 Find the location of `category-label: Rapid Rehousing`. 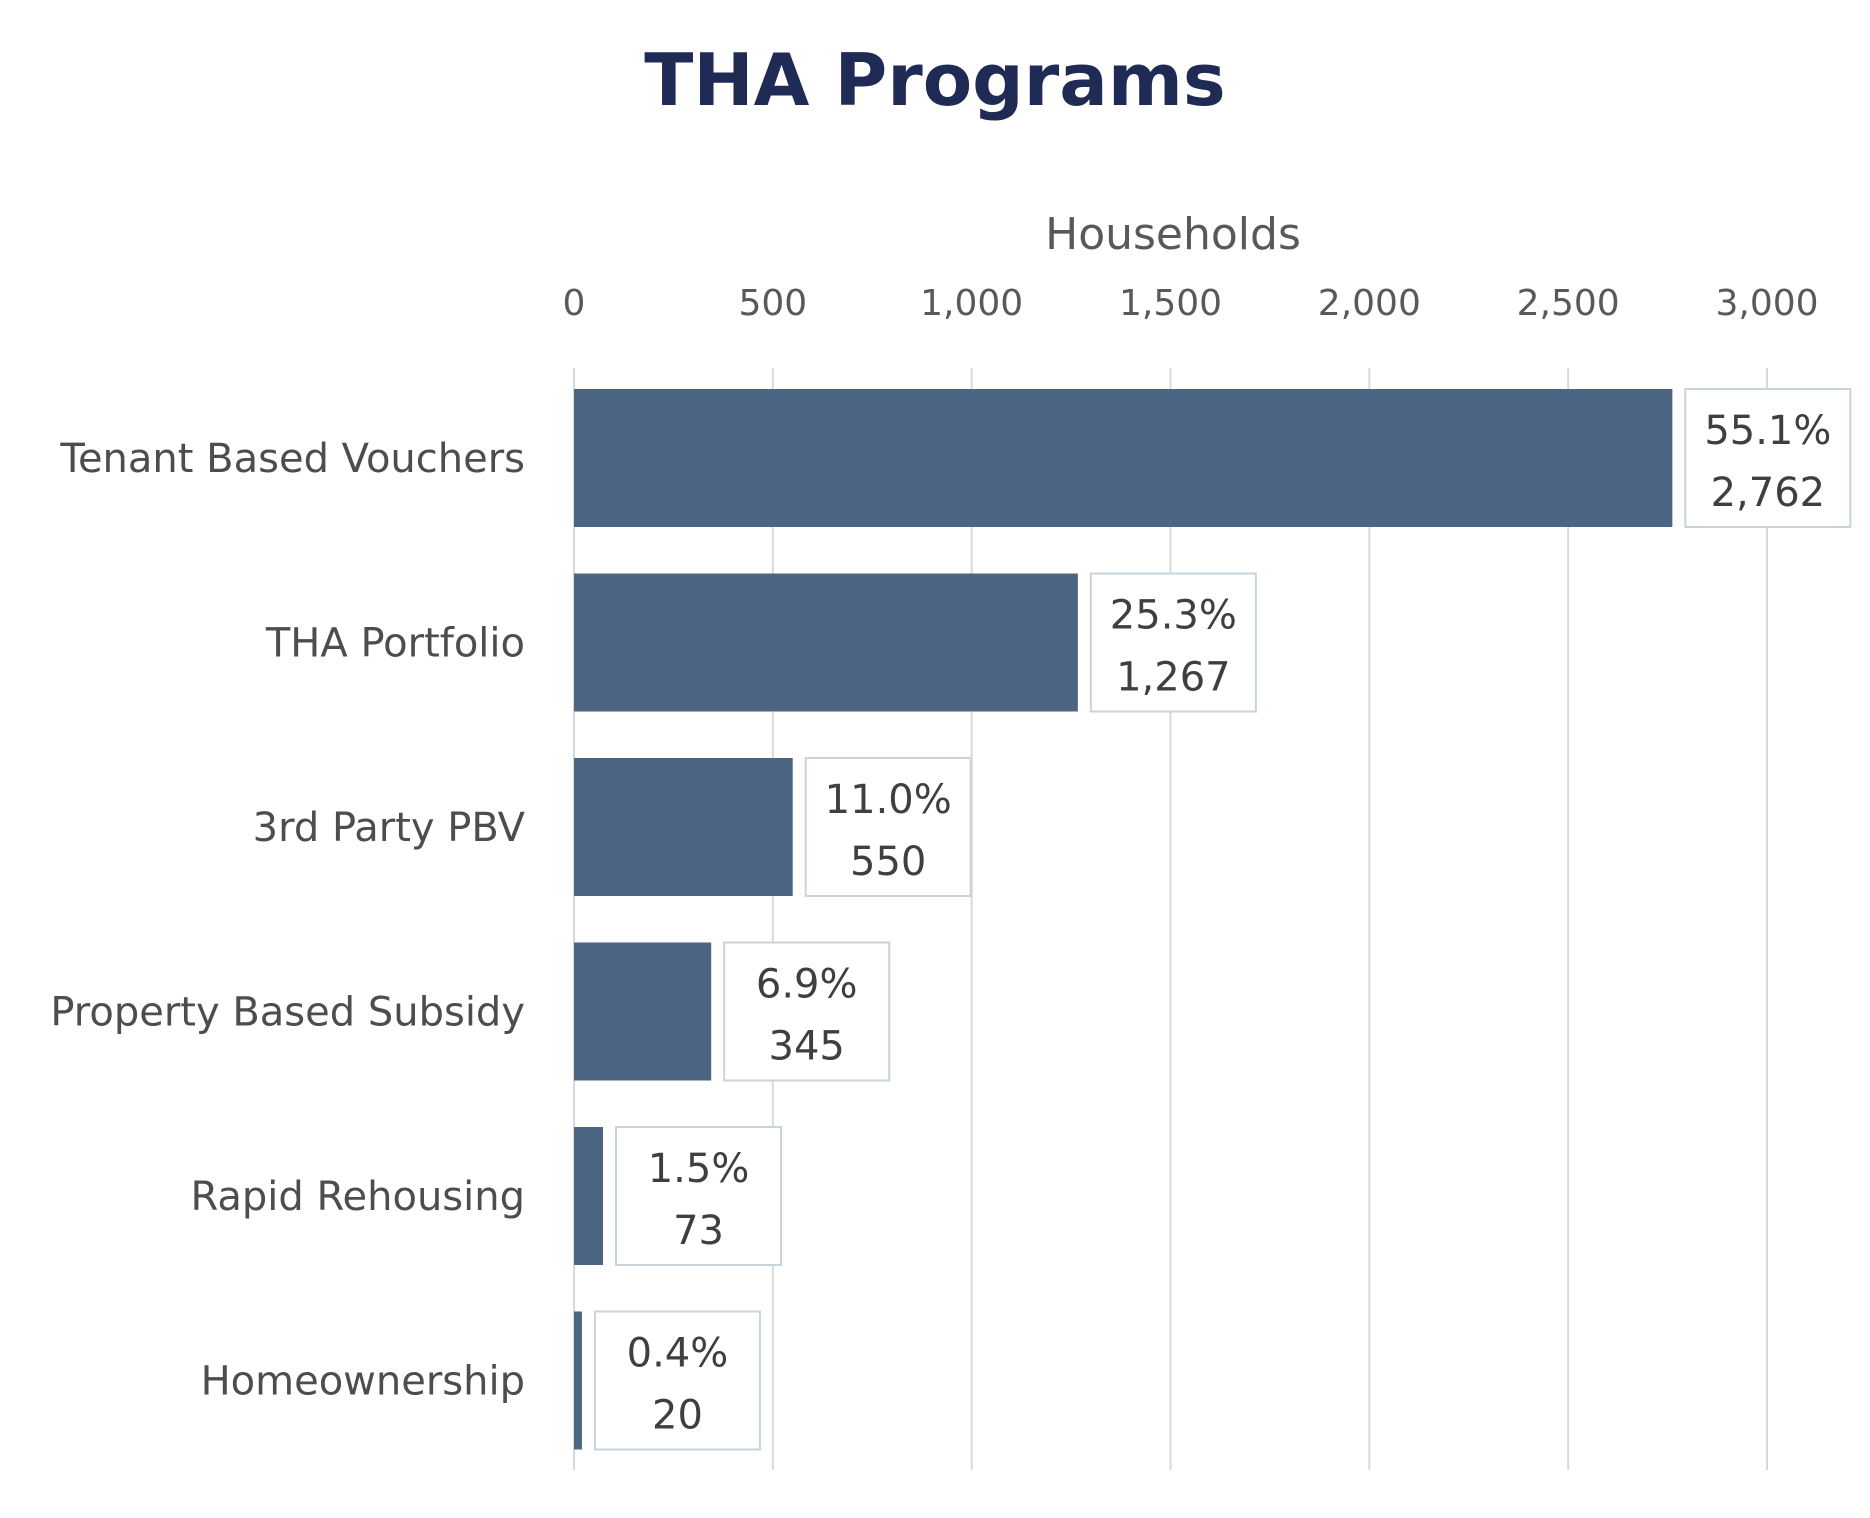

category-label: Rapid Rehousing is located at coordinates (357, 1197).